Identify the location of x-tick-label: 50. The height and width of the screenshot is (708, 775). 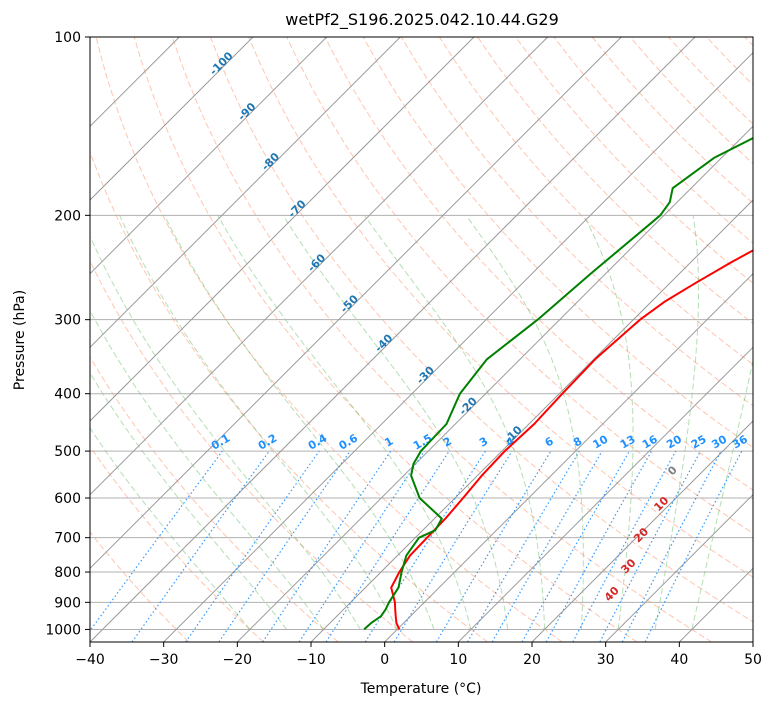
(753, 660).